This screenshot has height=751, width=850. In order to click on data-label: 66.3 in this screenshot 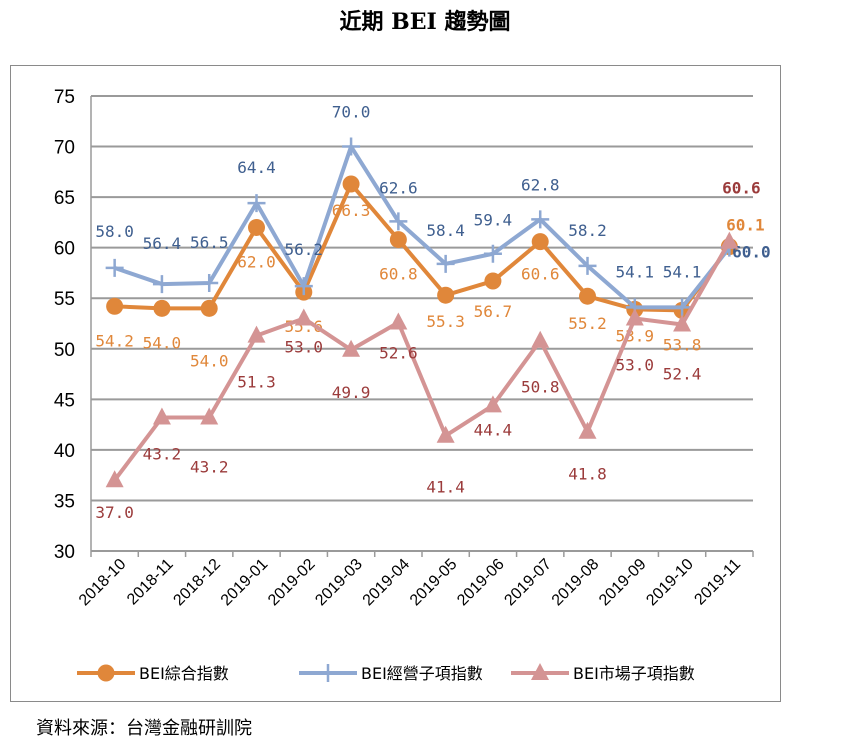, I will do `click(351, 210)`.